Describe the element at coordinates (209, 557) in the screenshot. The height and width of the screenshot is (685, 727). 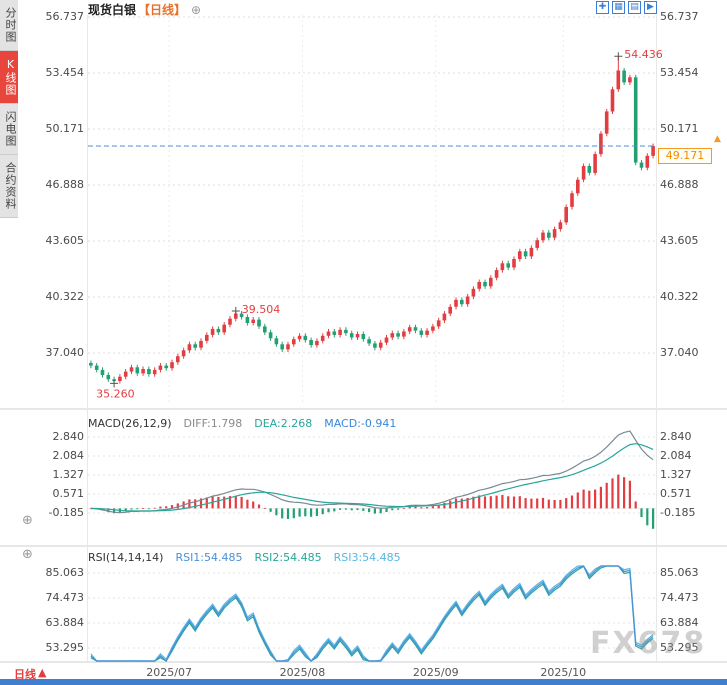
I see `rsi1-value: RSI1:54.485` at that location.